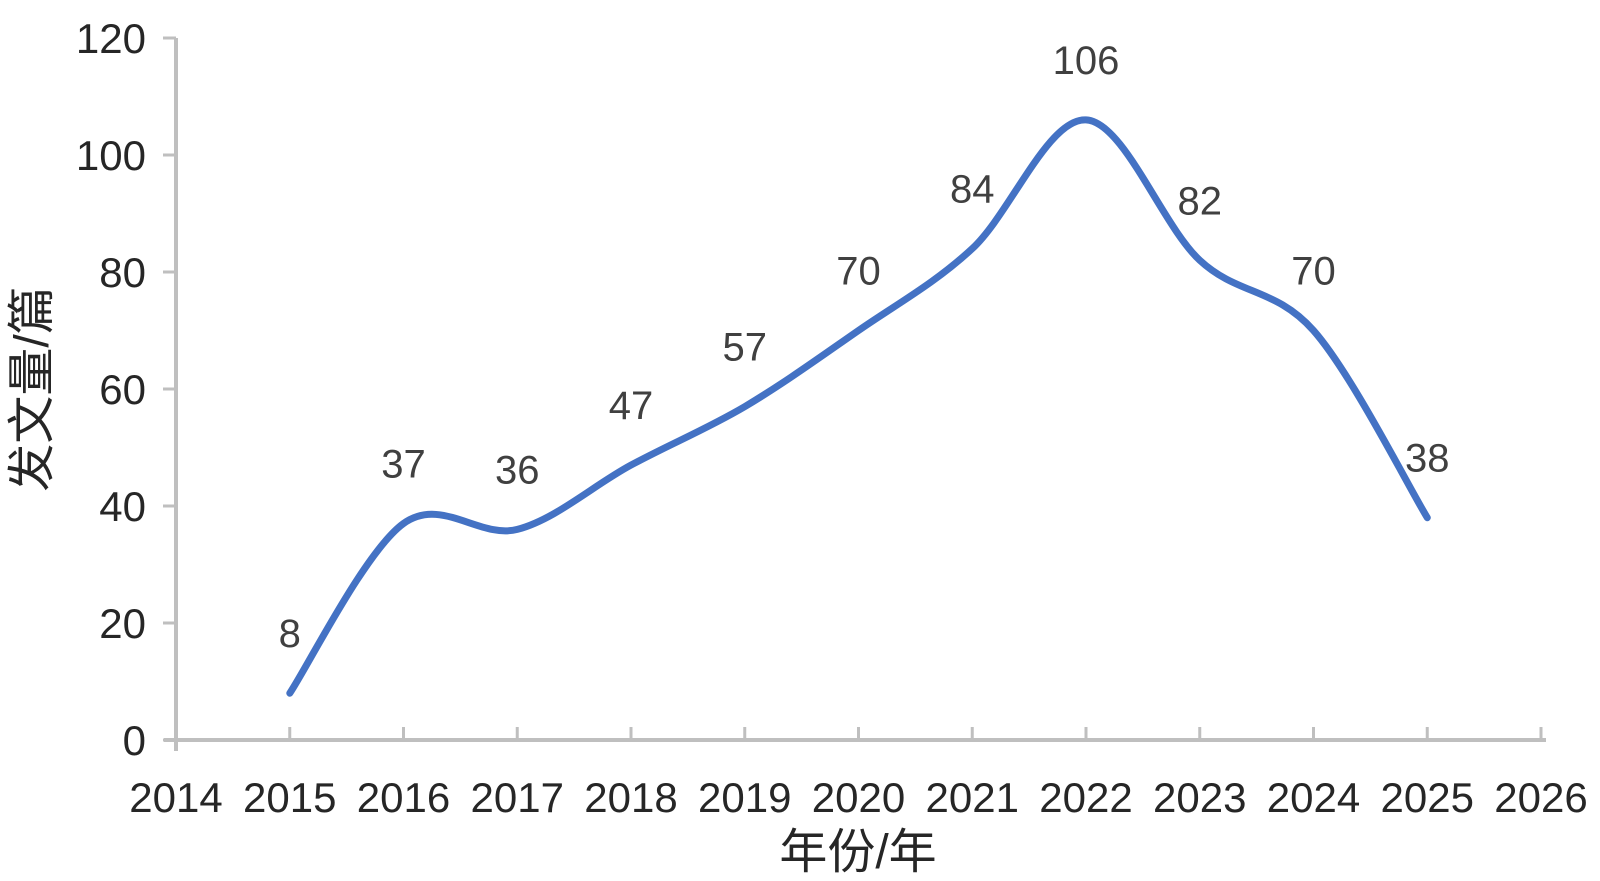  Describe the element at coordinates (1427, 797) in the screenshot. I see `x-tick-label-2025: 2025` at that location.